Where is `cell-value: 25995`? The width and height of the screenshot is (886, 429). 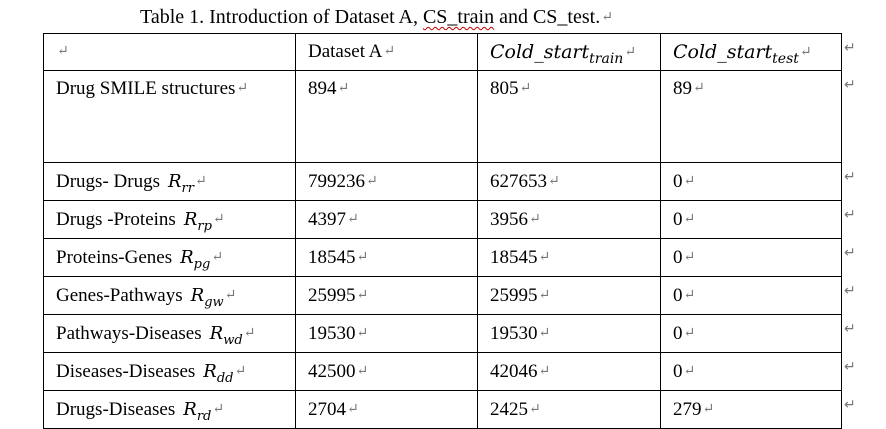 cell-value: 25995 is located at coordinates (332, 295).